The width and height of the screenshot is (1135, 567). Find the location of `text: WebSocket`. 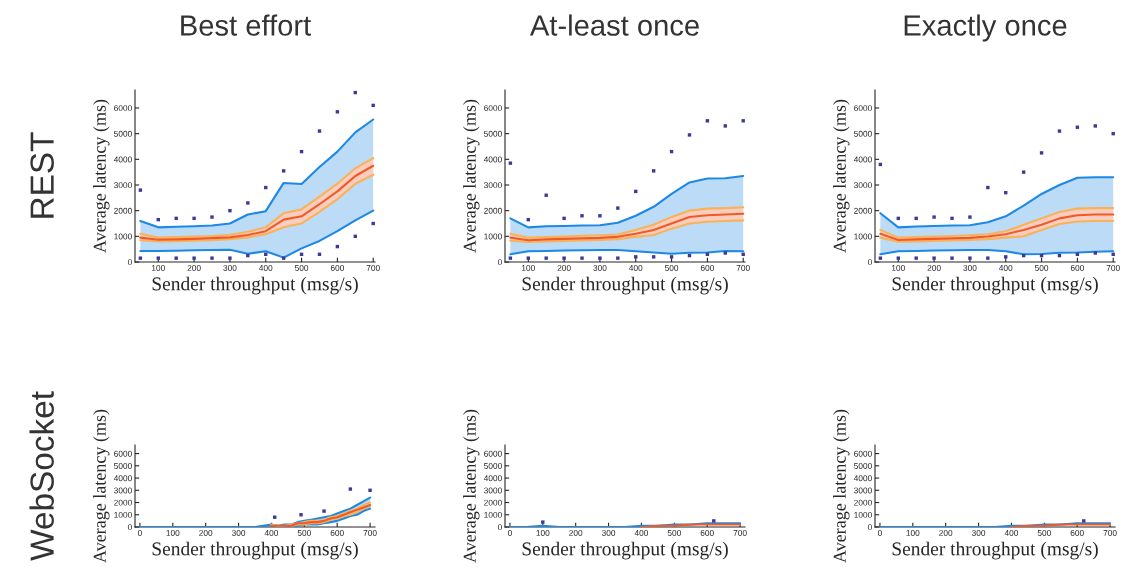

text: WebSocket is located at coordinates (41, 476).